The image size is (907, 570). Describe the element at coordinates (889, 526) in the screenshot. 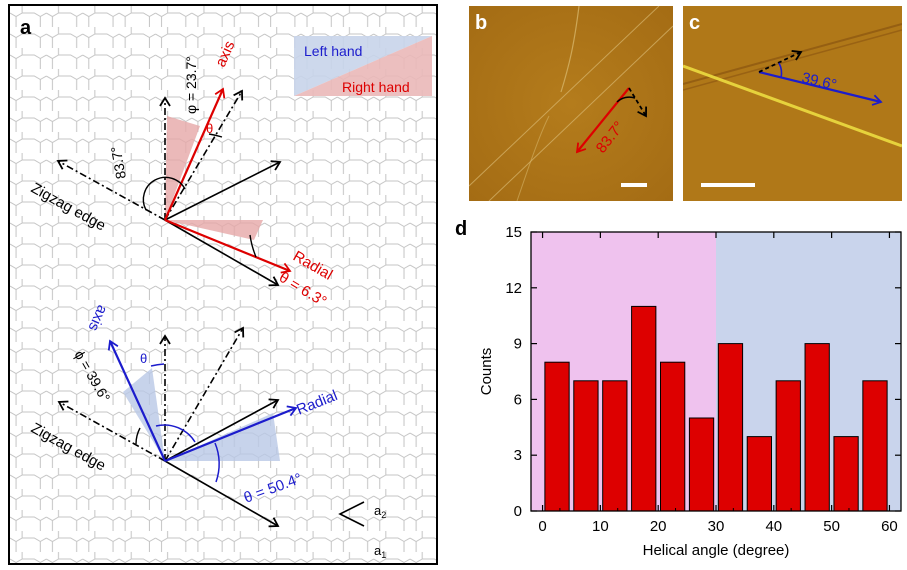

I see `x-tick-label: 60` at that location.